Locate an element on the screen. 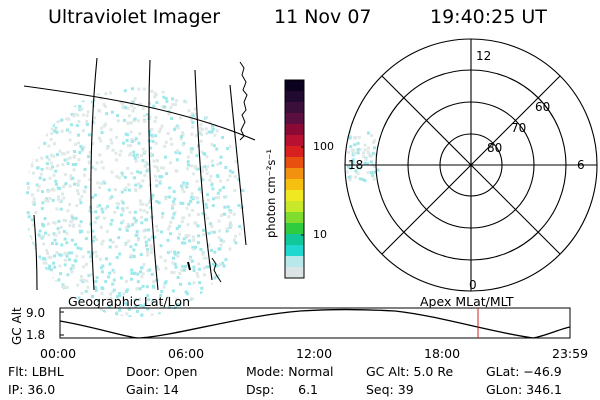 Image resolution: width=600 pixels, height=400 pixels. colorbar-unit-label: photon cm⁻²s⁻¹ is located at coordinates (271, 193).